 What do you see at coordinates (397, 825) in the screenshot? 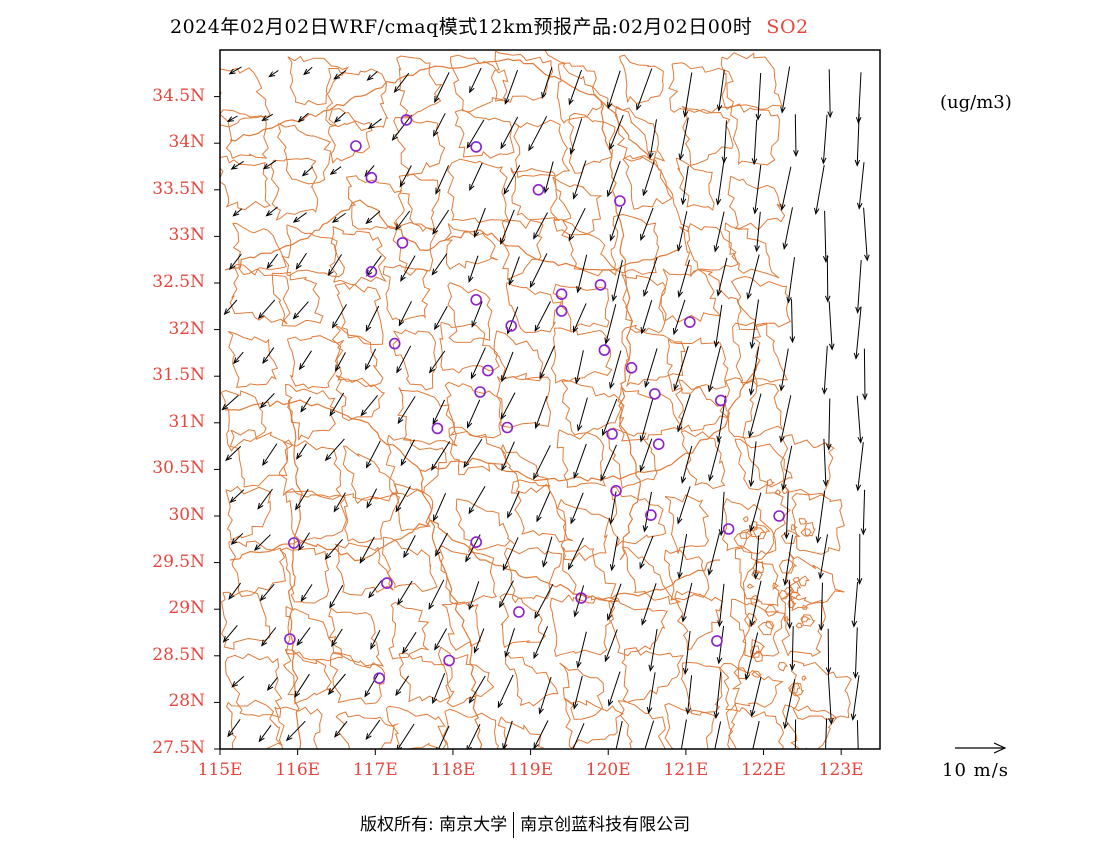
I see `copyright-prefix: 版权所有:` at bounding box center [397, 825].